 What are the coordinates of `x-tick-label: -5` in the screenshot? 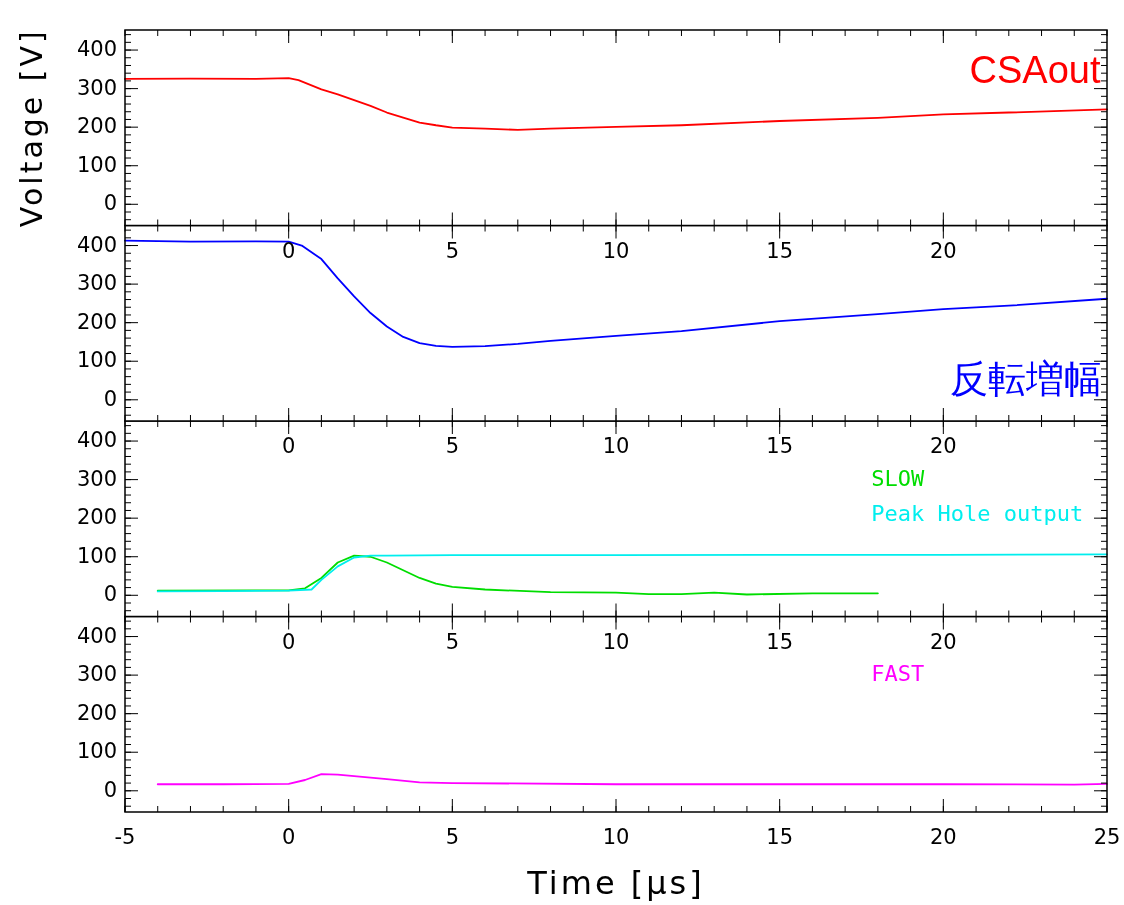 It's located at (125, 837).